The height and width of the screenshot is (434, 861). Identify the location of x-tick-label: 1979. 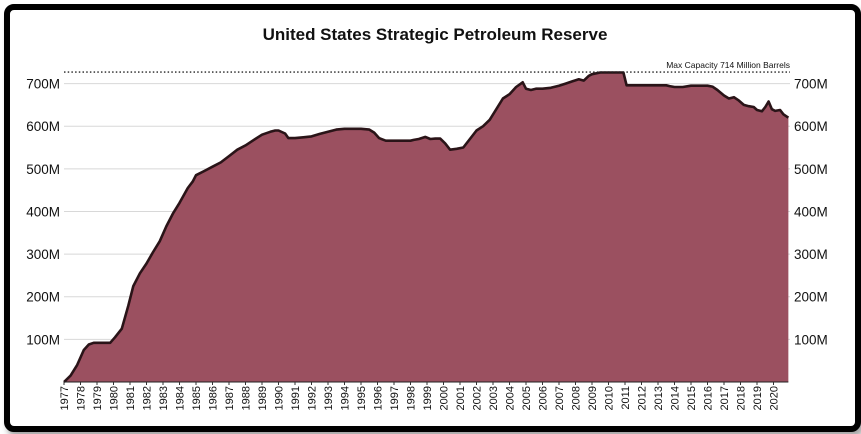
(98, 398).